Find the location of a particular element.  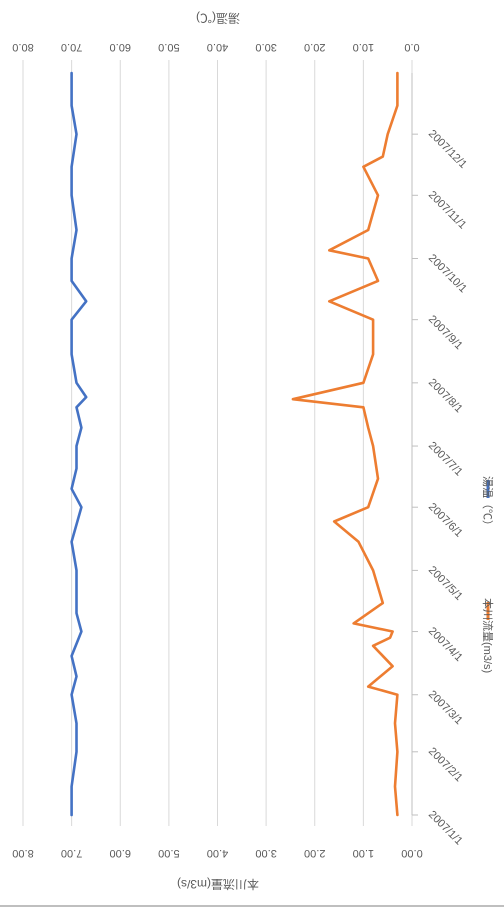

date-tick-label: 2007/4/1 is located at coordinates (445, 644).